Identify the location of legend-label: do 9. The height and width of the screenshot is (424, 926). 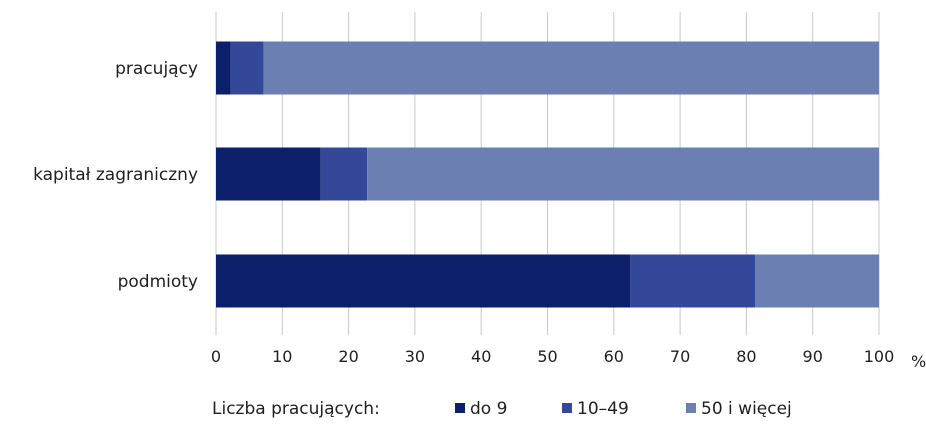
(488, 409).